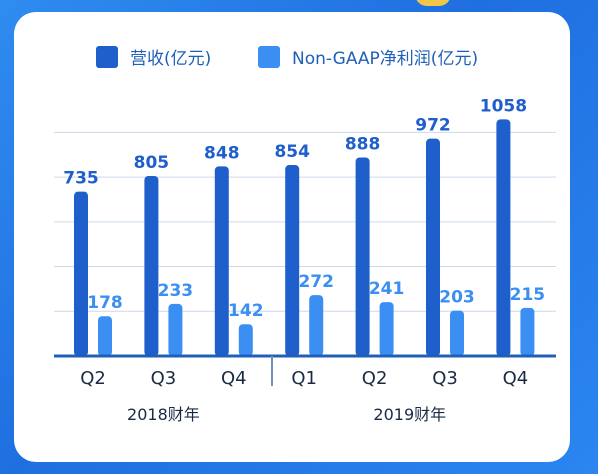  I want to click on data-label-non-gaap: 178, so click(105, 303).